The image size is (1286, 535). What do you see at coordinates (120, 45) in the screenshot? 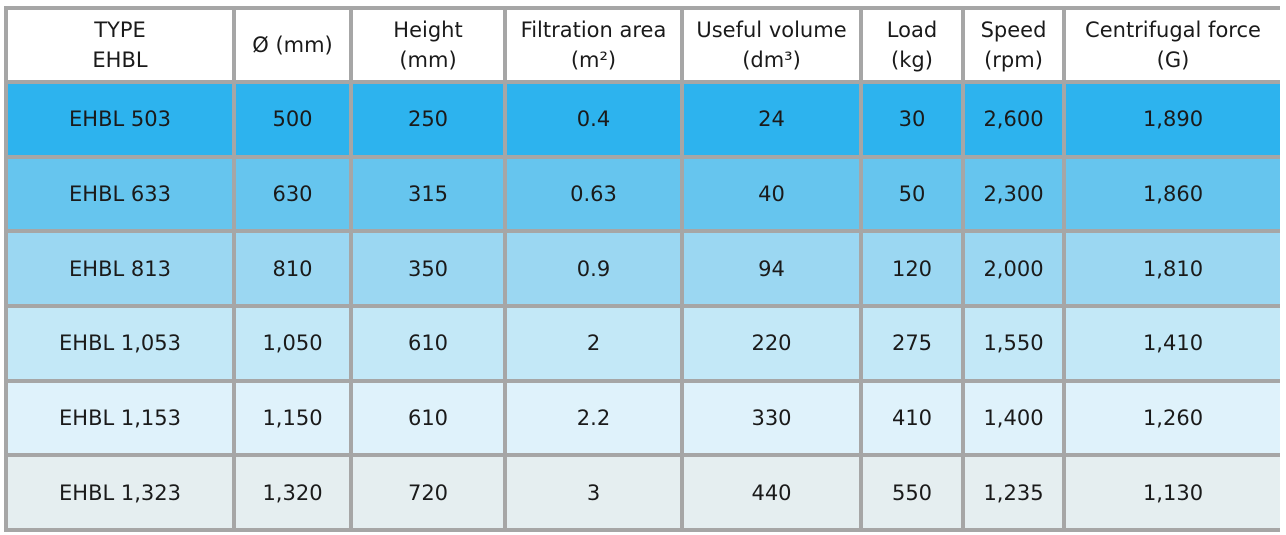
I see `header-type: TYPE EHBL` at bounding box center [120, 45].